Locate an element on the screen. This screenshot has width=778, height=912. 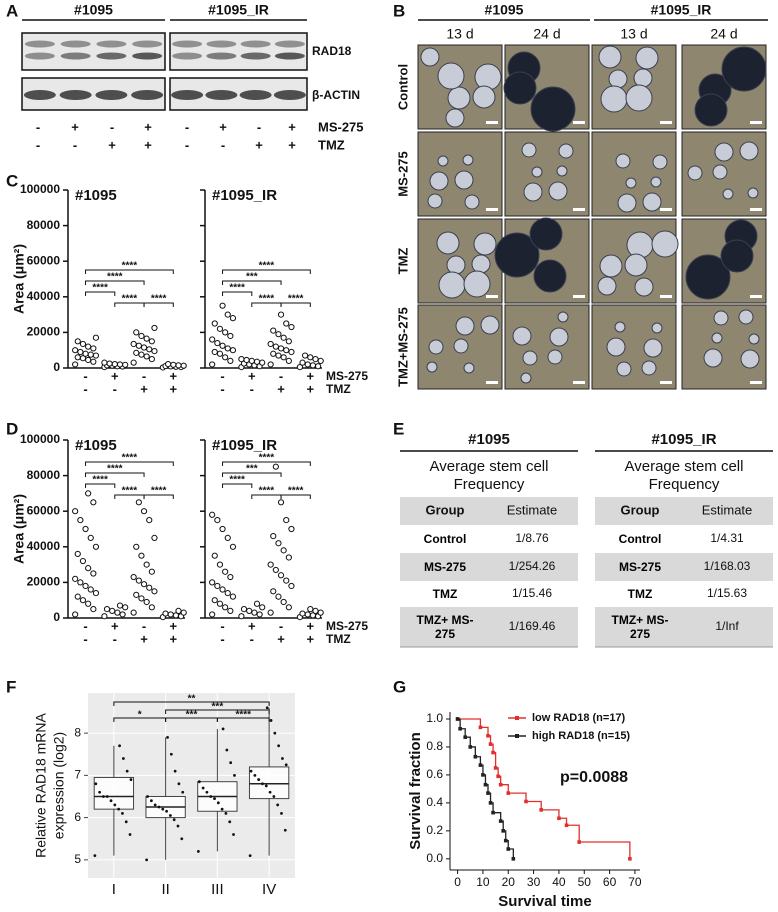
x-tick-label: I is located at coordinates (114, 889).